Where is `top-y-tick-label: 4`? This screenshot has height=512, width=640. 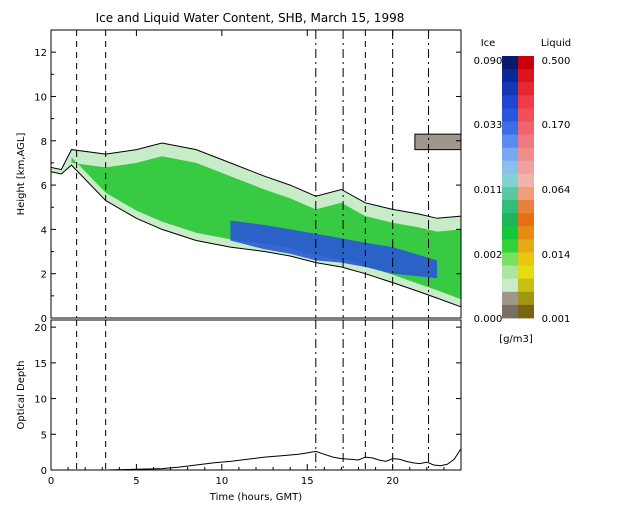 top-y-tick-label: 4 is located at coordinates (44, 230).